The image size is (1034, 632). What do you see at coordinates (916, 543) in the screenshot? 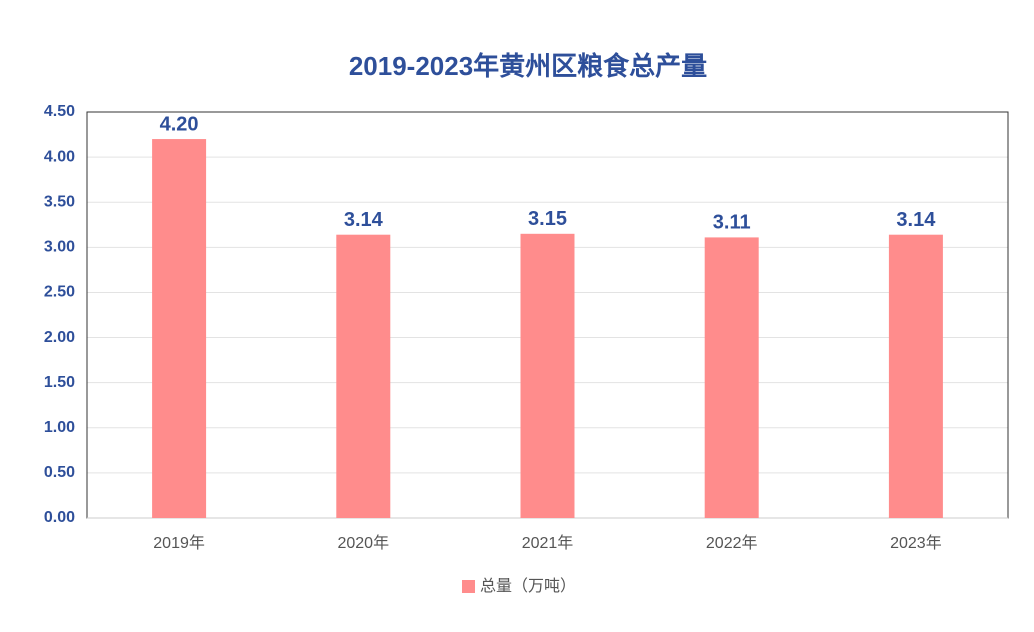
I see `x-tick-label: 2023年` at bounding box center [916, 543].